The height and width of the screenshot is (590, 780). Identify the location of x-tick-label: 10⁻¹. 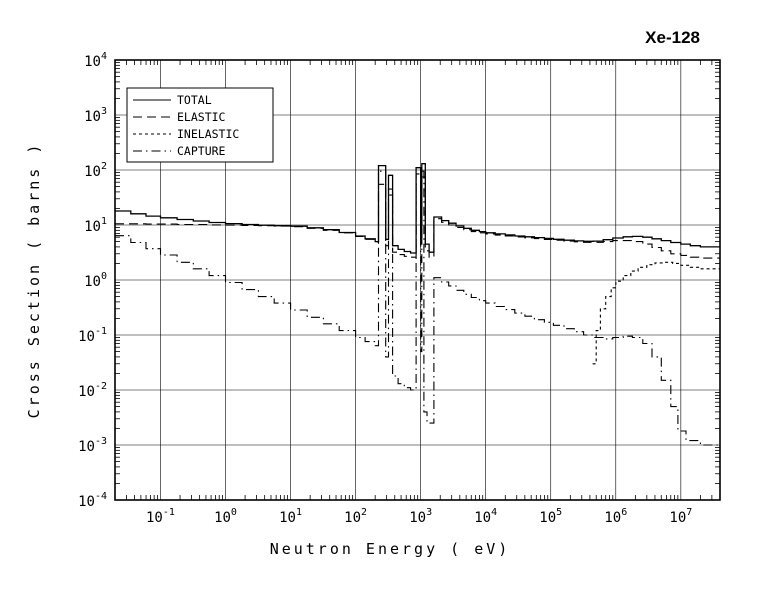
(160, 516).